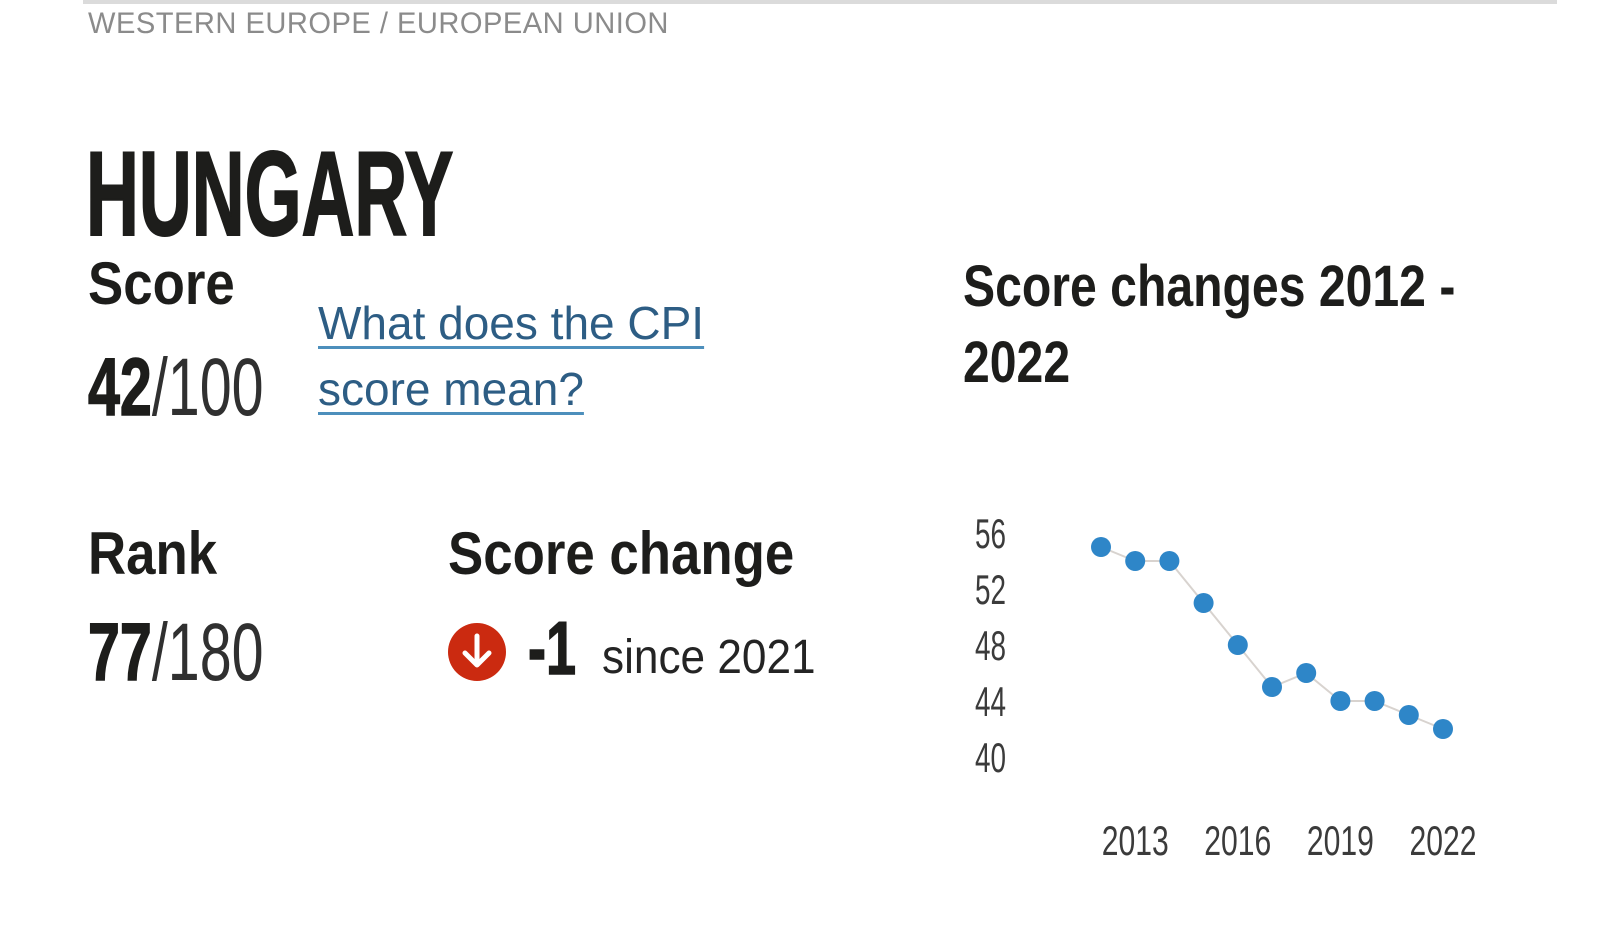 This screenshot has width=1600, height=927. I want to click on arrow-down-circle-icon, so click(477, 650).